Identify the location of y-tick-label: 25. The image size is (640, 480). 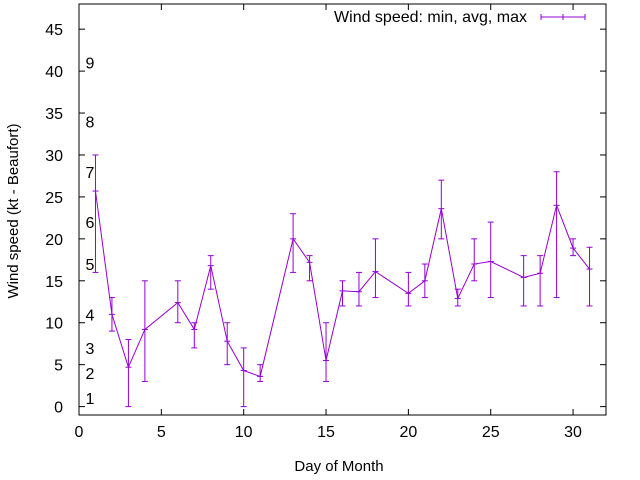
(54, 198).